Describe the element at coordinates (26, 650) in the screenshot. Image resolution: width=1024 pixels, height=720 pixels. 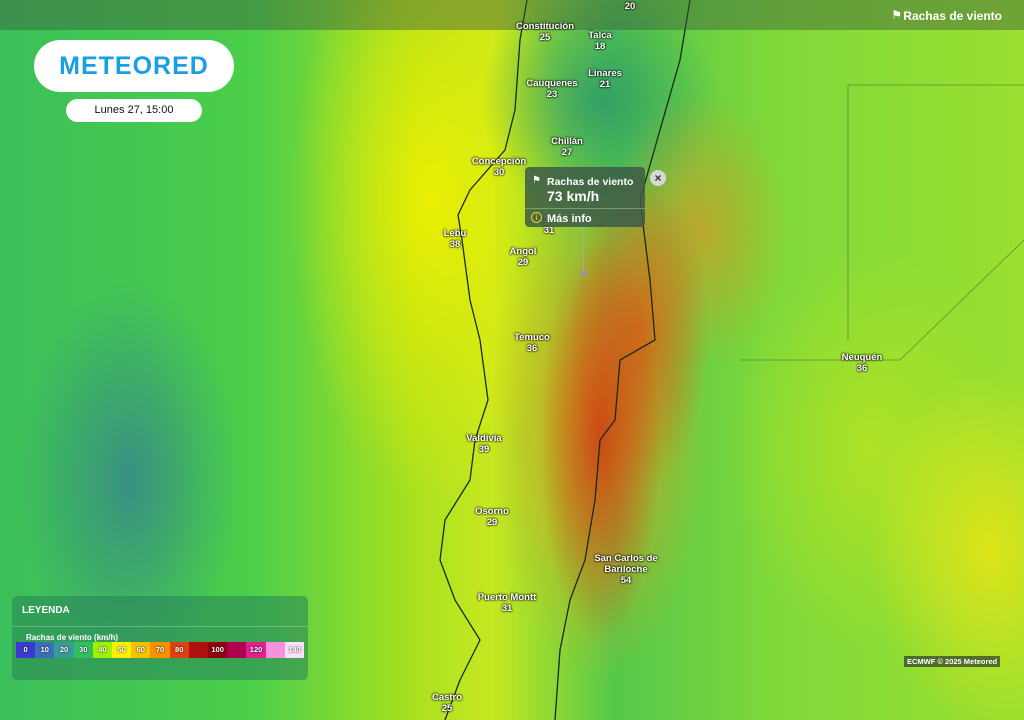
I see `scale-stop: 0` at that location.